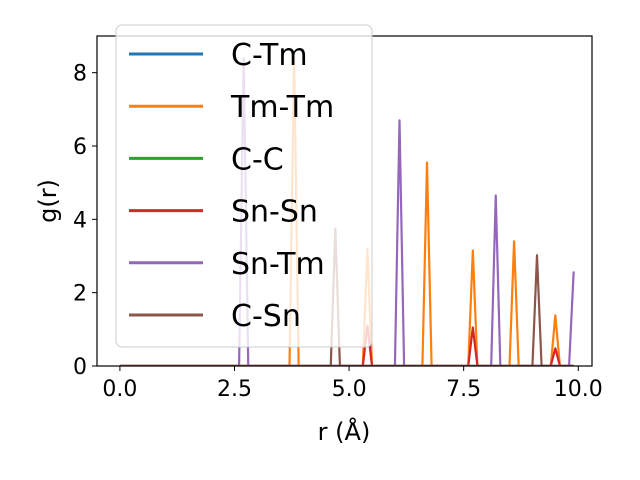 The width and height of the screenshot is (640, 480). I want to click on y-axis-title: g(r), so click(48, 201).